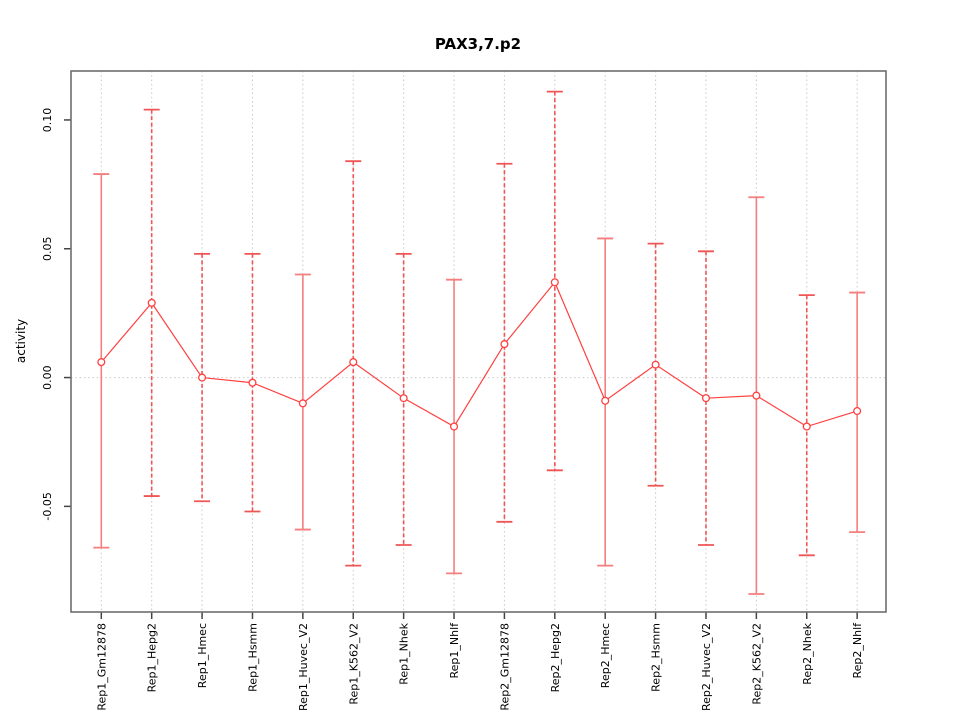 The image size is (960, 720). Describe the element at coordinates (202, 655) in the screenshot. I see `x-tick-label: Rep1_Hmec` at that location.